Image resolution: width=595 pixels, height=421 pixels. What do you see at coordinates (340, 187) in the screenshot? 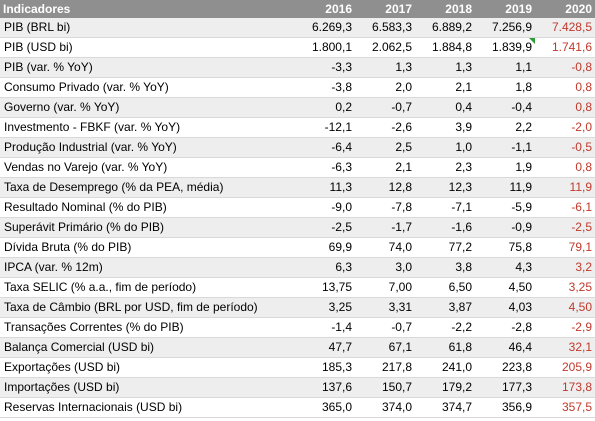
I see `value-text: 11,3` at bounding box center [340, 187].